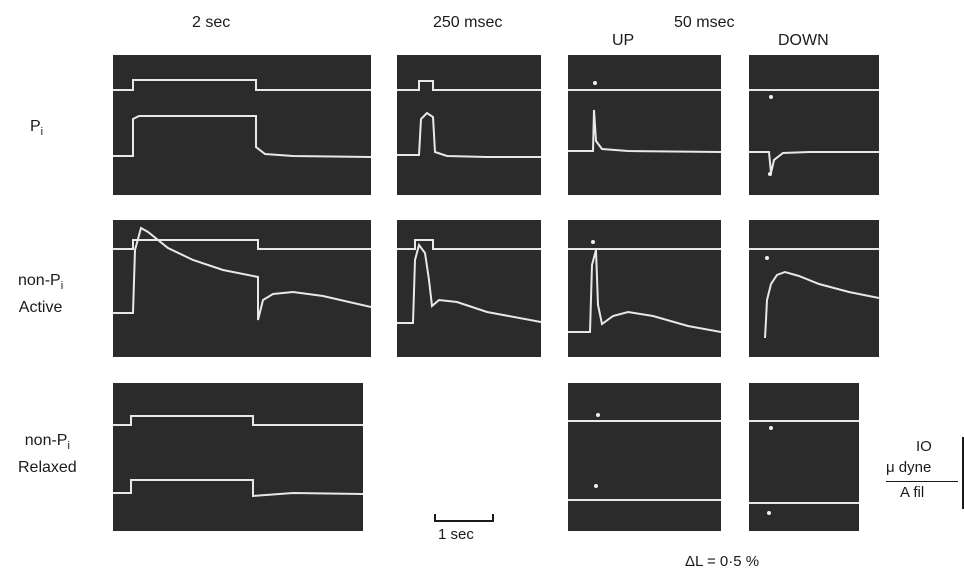 The height and width of the screenshot is (574, 964). What do you see at coordinates (456, 534) in the screenshot?
I see `time-scale-label: 1 sec` at bounding box center [456, 534].